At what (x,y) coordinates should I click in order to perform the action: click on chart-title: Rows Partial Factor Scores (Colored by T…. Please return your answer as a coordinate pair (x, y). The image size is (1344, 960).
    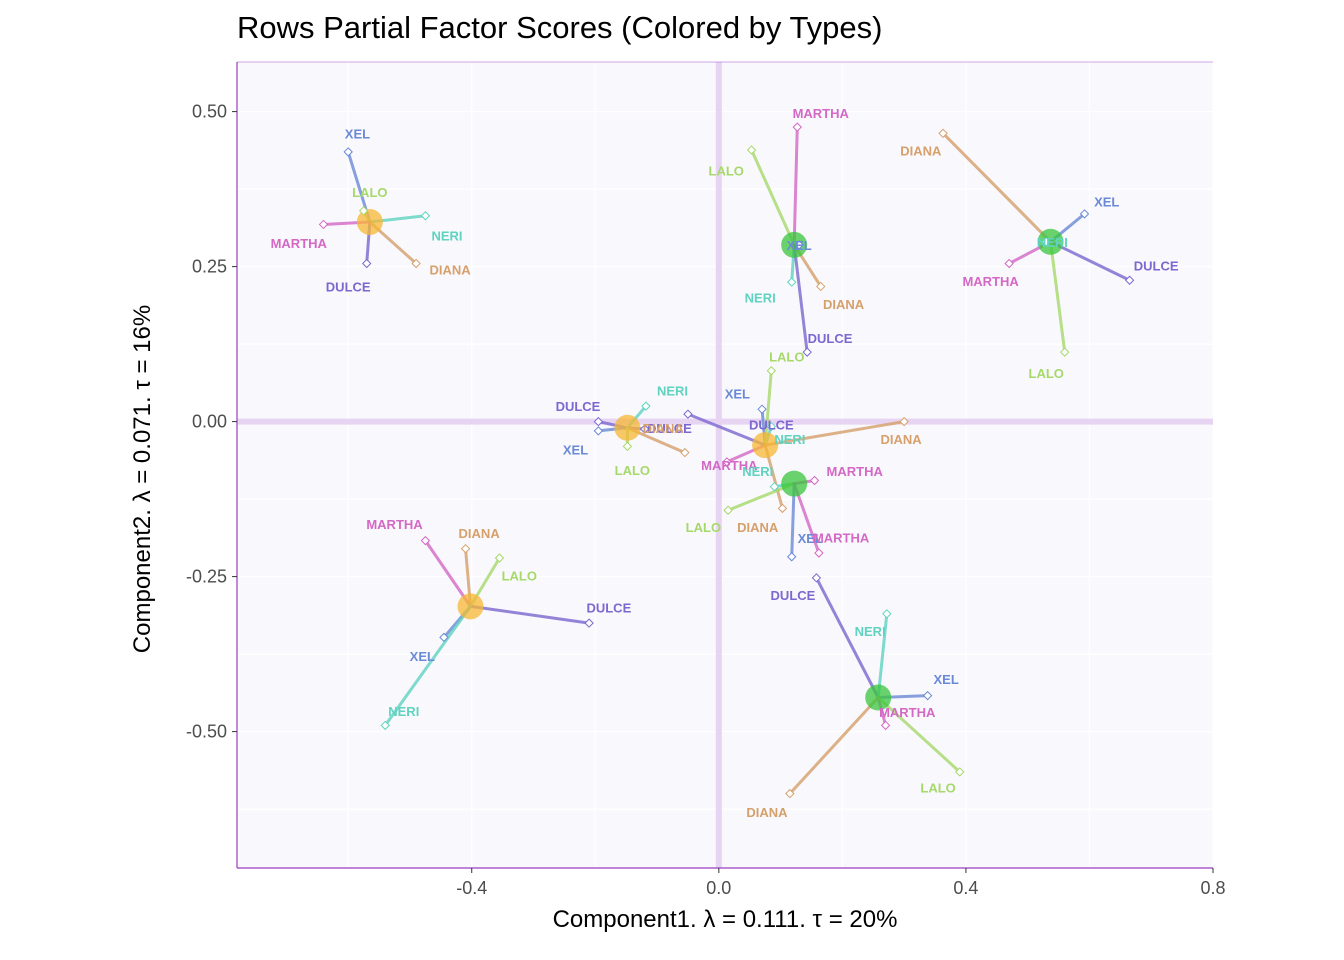
    Looking at the image, I should click on (560, 27).